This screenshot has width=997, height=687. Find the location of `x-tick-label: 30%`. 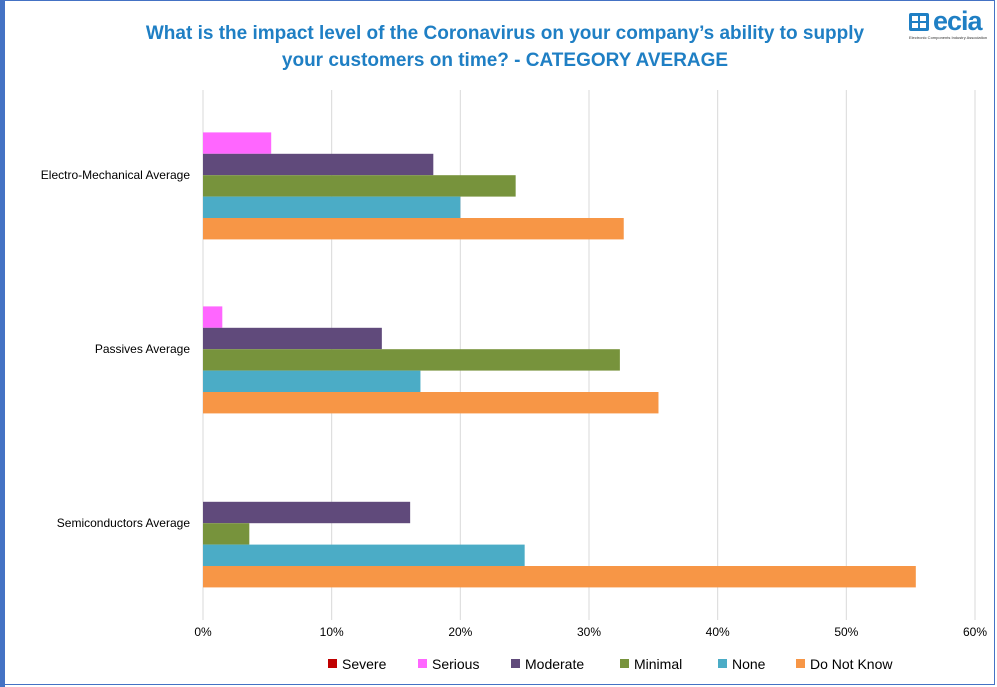

x-tick-label: 30% is located at coordinates (589, 632).